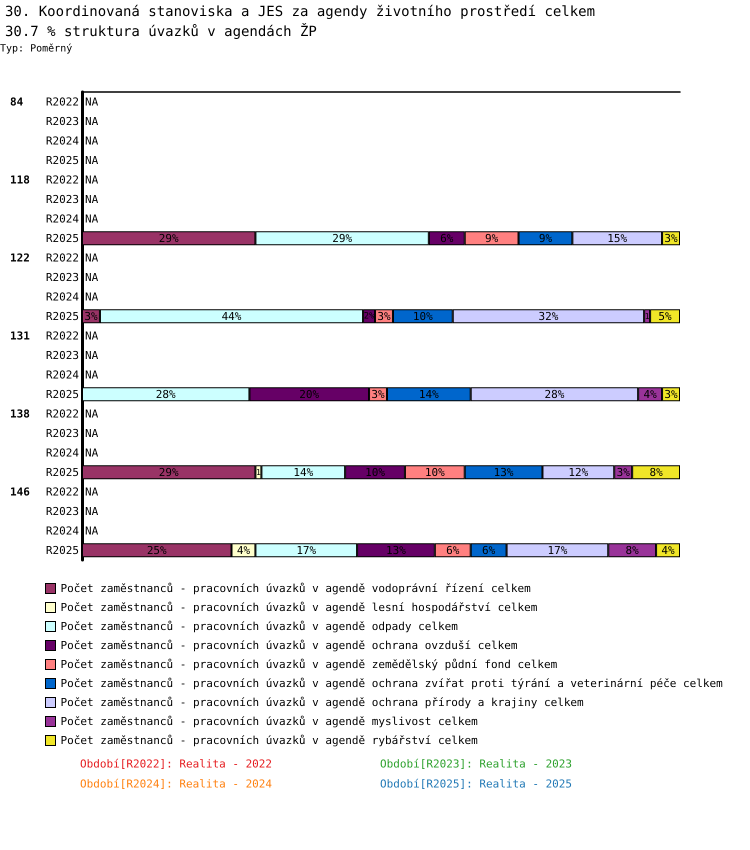  Describe the element at coordinates (665, 316) in the screenshot. I see `data-label: 5%` at that location.